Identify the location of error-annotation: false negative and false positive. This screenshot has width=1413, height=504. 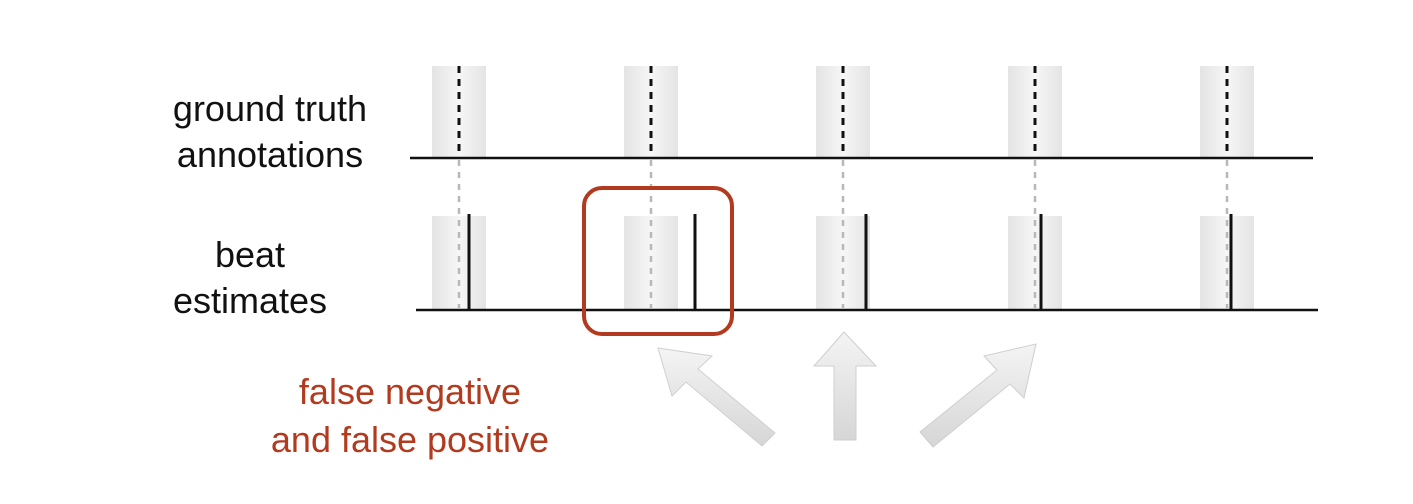
(410, 416).